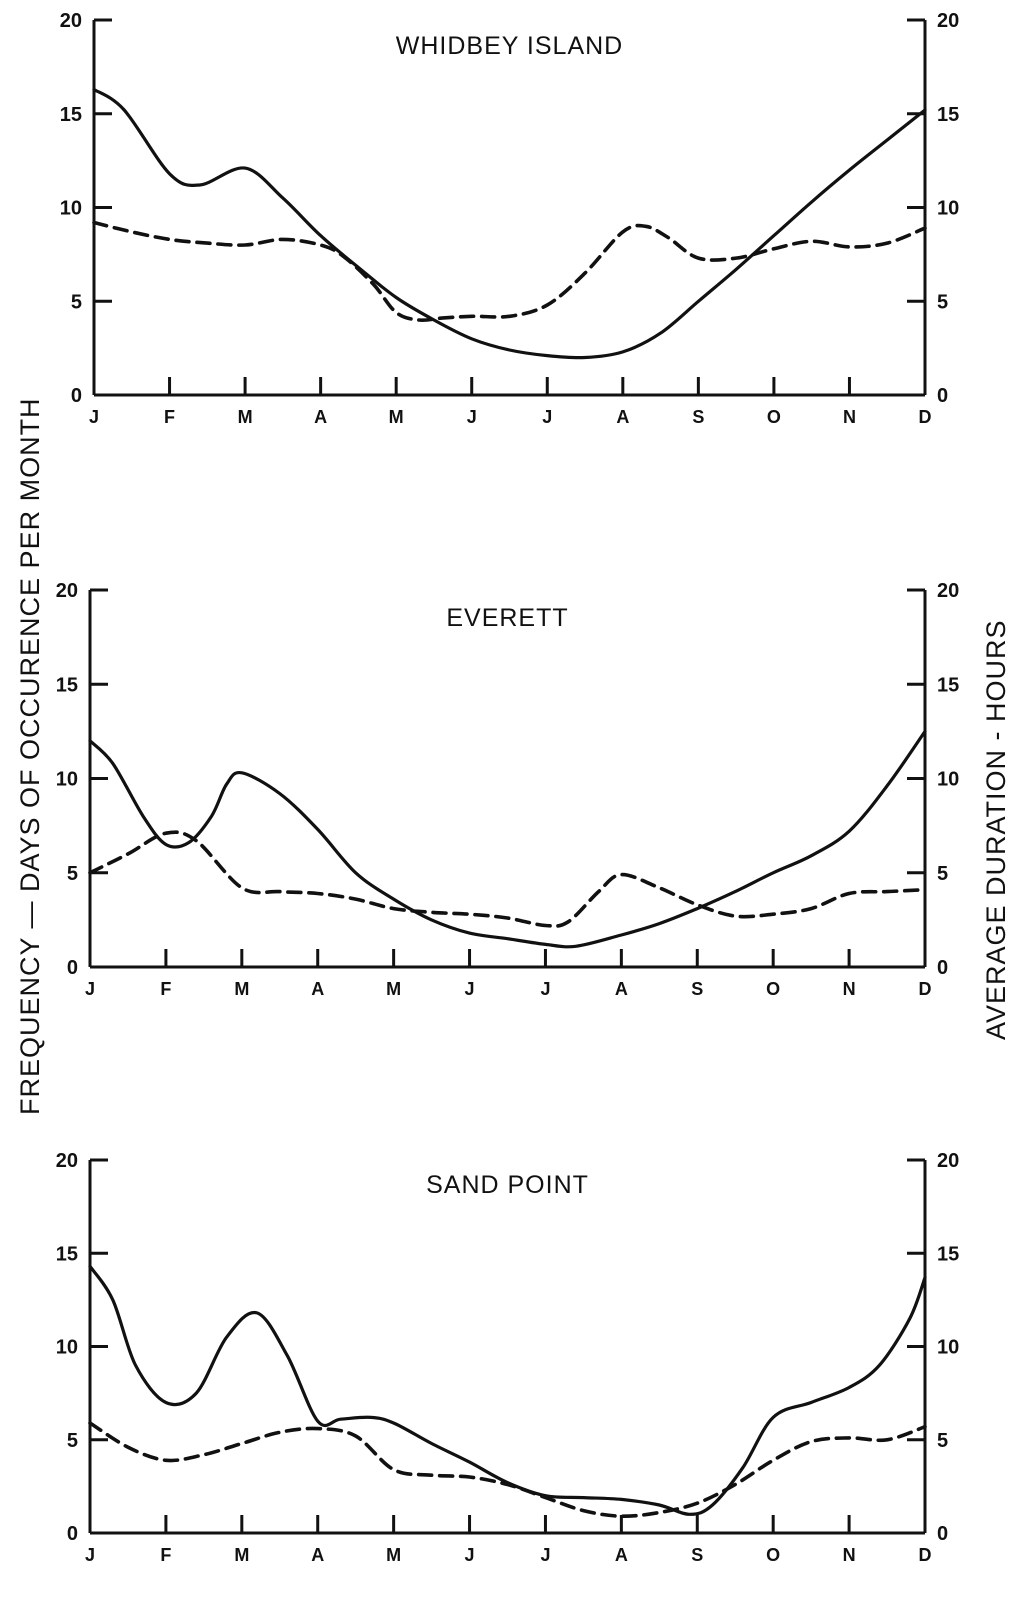  Describe the element at coordinates (30, 756) in the screenshot. I see `left-axis-label: FREQUENCY — DAYS OF OCCURENCE PER MONTH` at that location.